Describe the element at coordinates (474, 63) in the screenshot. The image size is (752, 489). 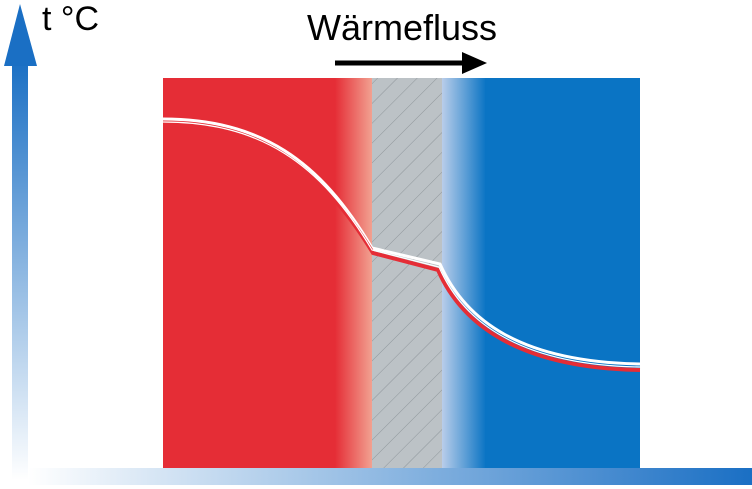
I see `heat-flow-arrowhead` at that location.